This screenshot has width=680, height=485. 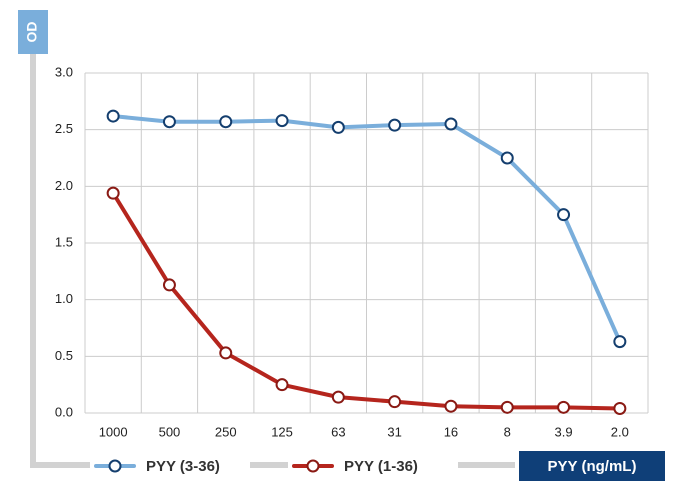 I want to click on y-tick-label: 1.5, so click(x=64, y=241).